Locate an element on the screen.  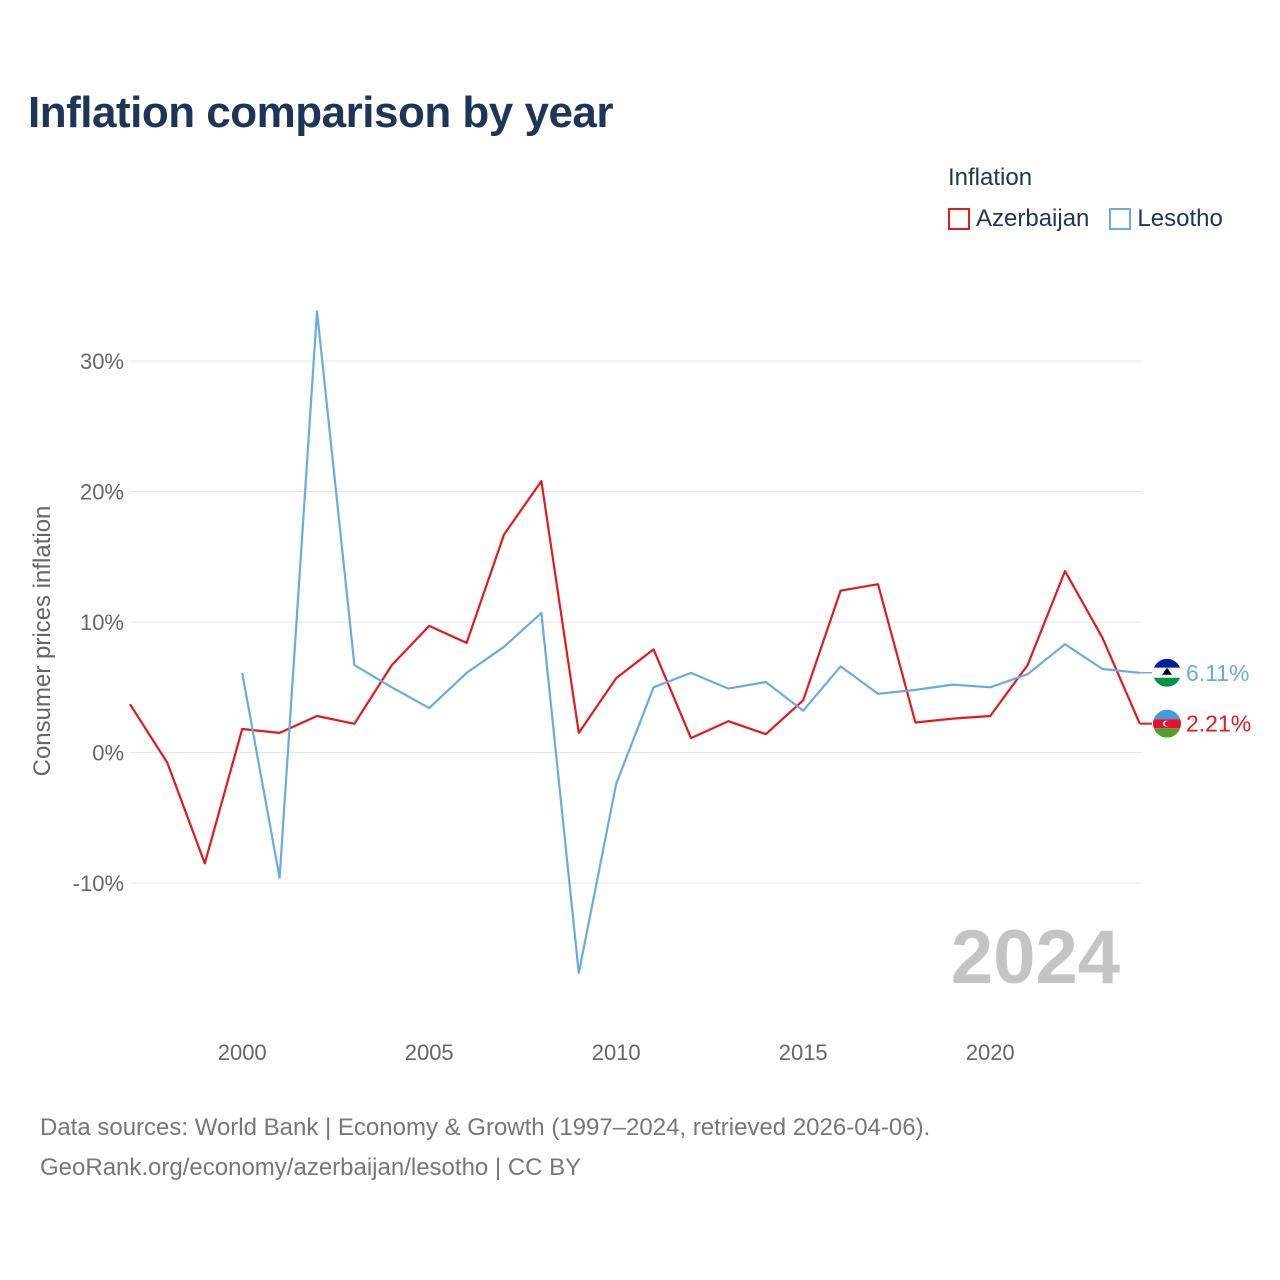
legend-label-lesotho: Lesotho is located at coordinates (1180, 218).